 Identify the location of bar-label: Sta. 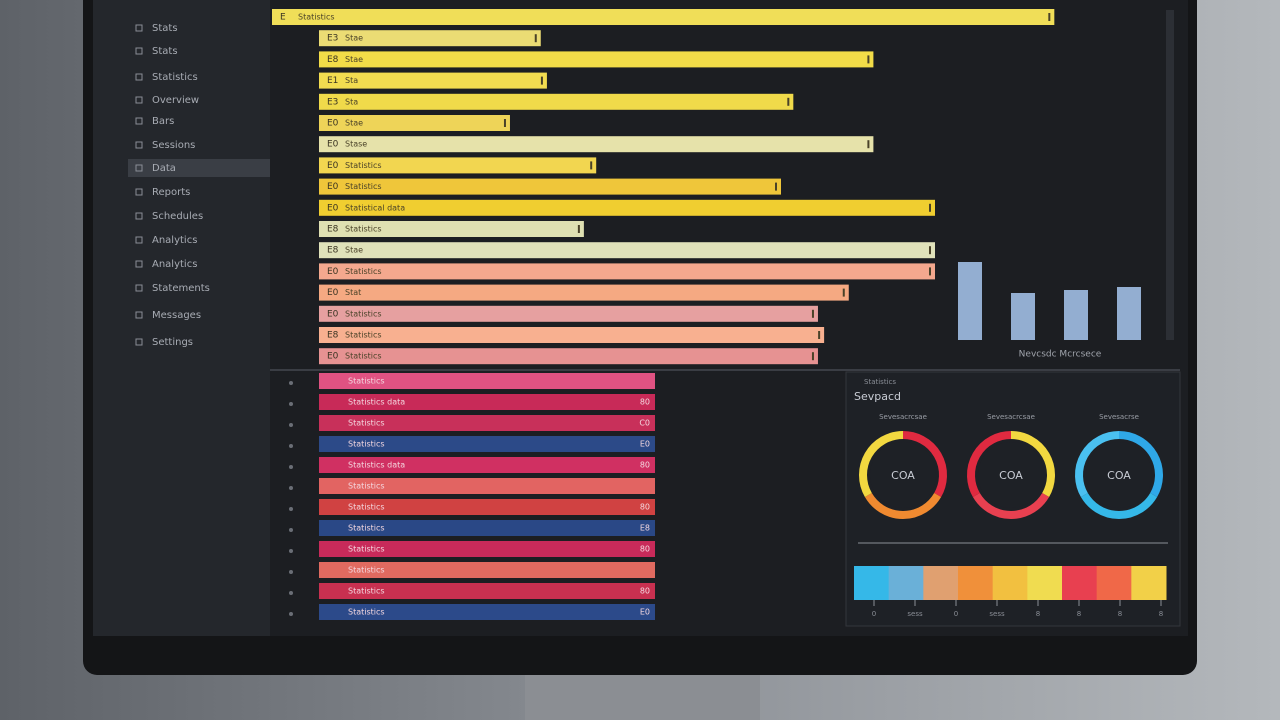
(351, 80).